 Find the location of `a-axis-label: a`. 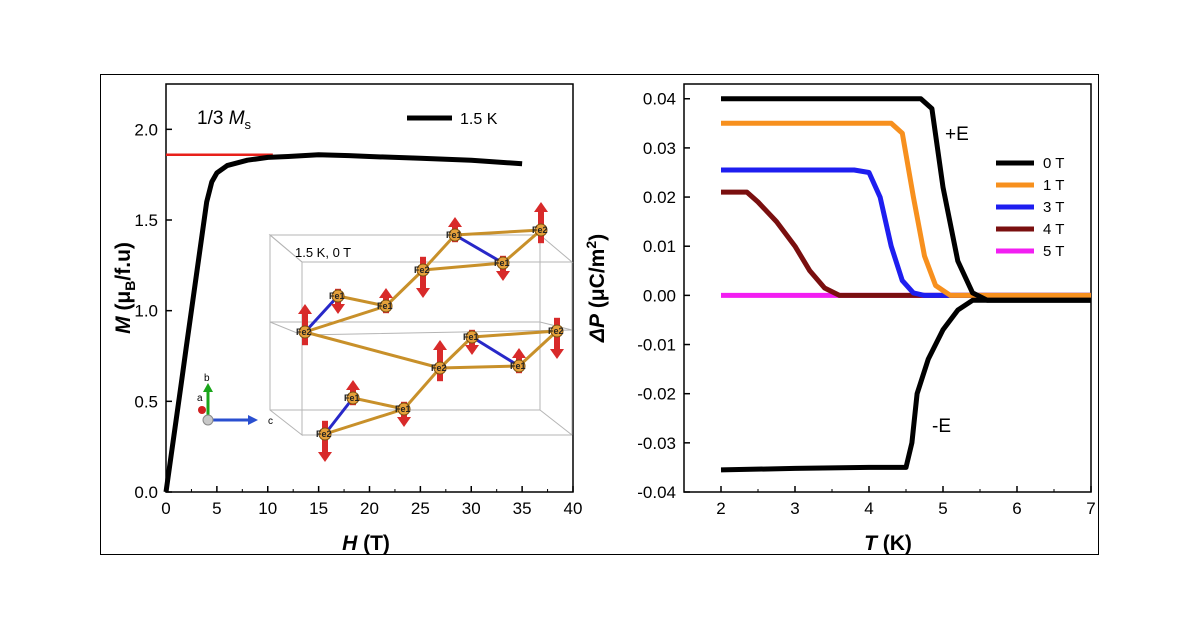

a-axis-label: a is located at coordinates (200, 398).